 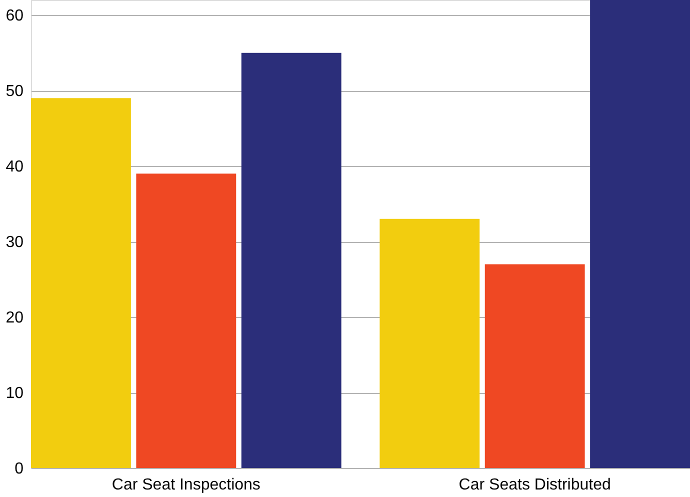 What do you see at coordinates (19, 469) in the screenshot?
I see `y-tick-label: 0` at bounding box center [19, 469].